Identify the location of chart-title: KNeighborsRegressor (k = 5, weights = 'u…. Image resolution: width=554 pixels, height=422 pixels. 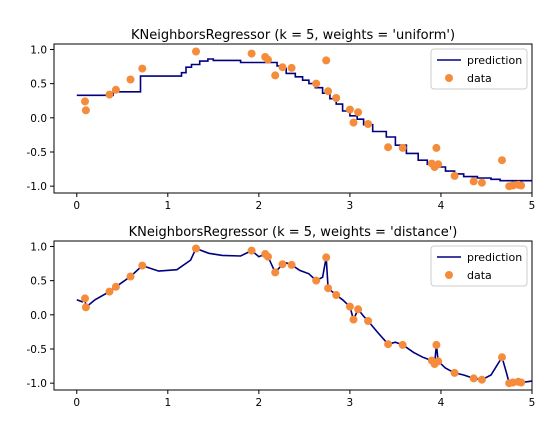
(293, 35).